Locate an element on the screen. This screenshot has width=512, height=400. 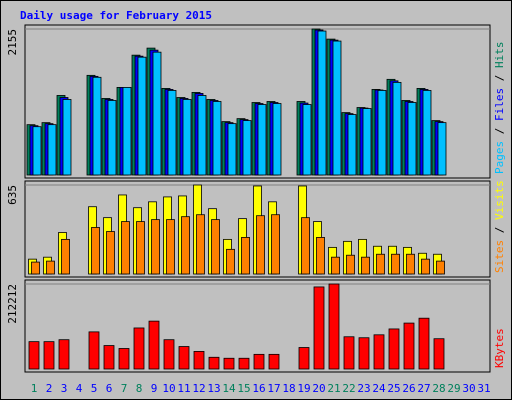
legend-entry: Files is located at coordinates (499, 104).